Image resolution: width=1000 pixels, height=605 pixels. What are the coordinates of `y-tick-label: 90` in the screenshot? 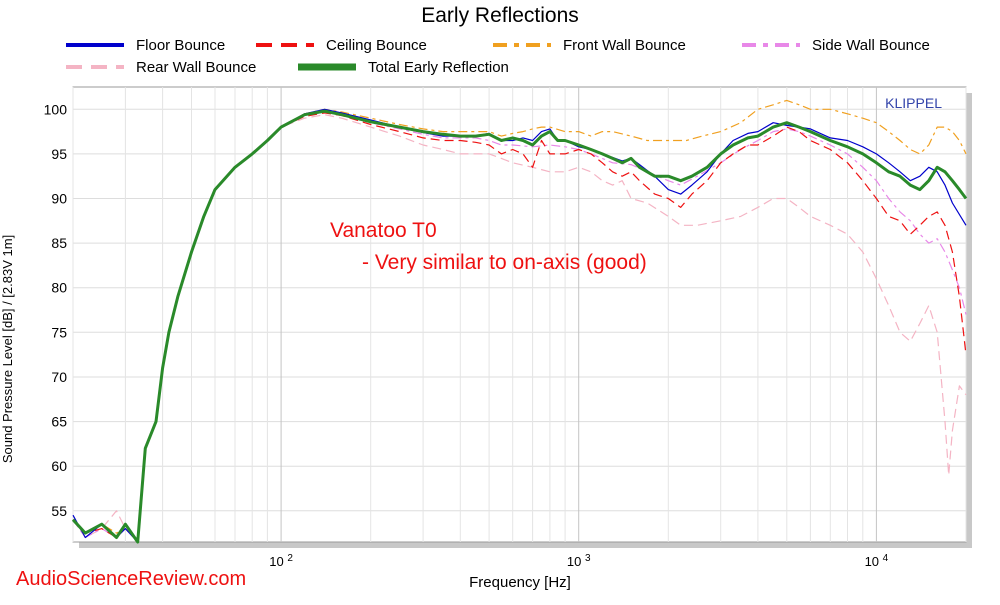 It's located at (59, 199).